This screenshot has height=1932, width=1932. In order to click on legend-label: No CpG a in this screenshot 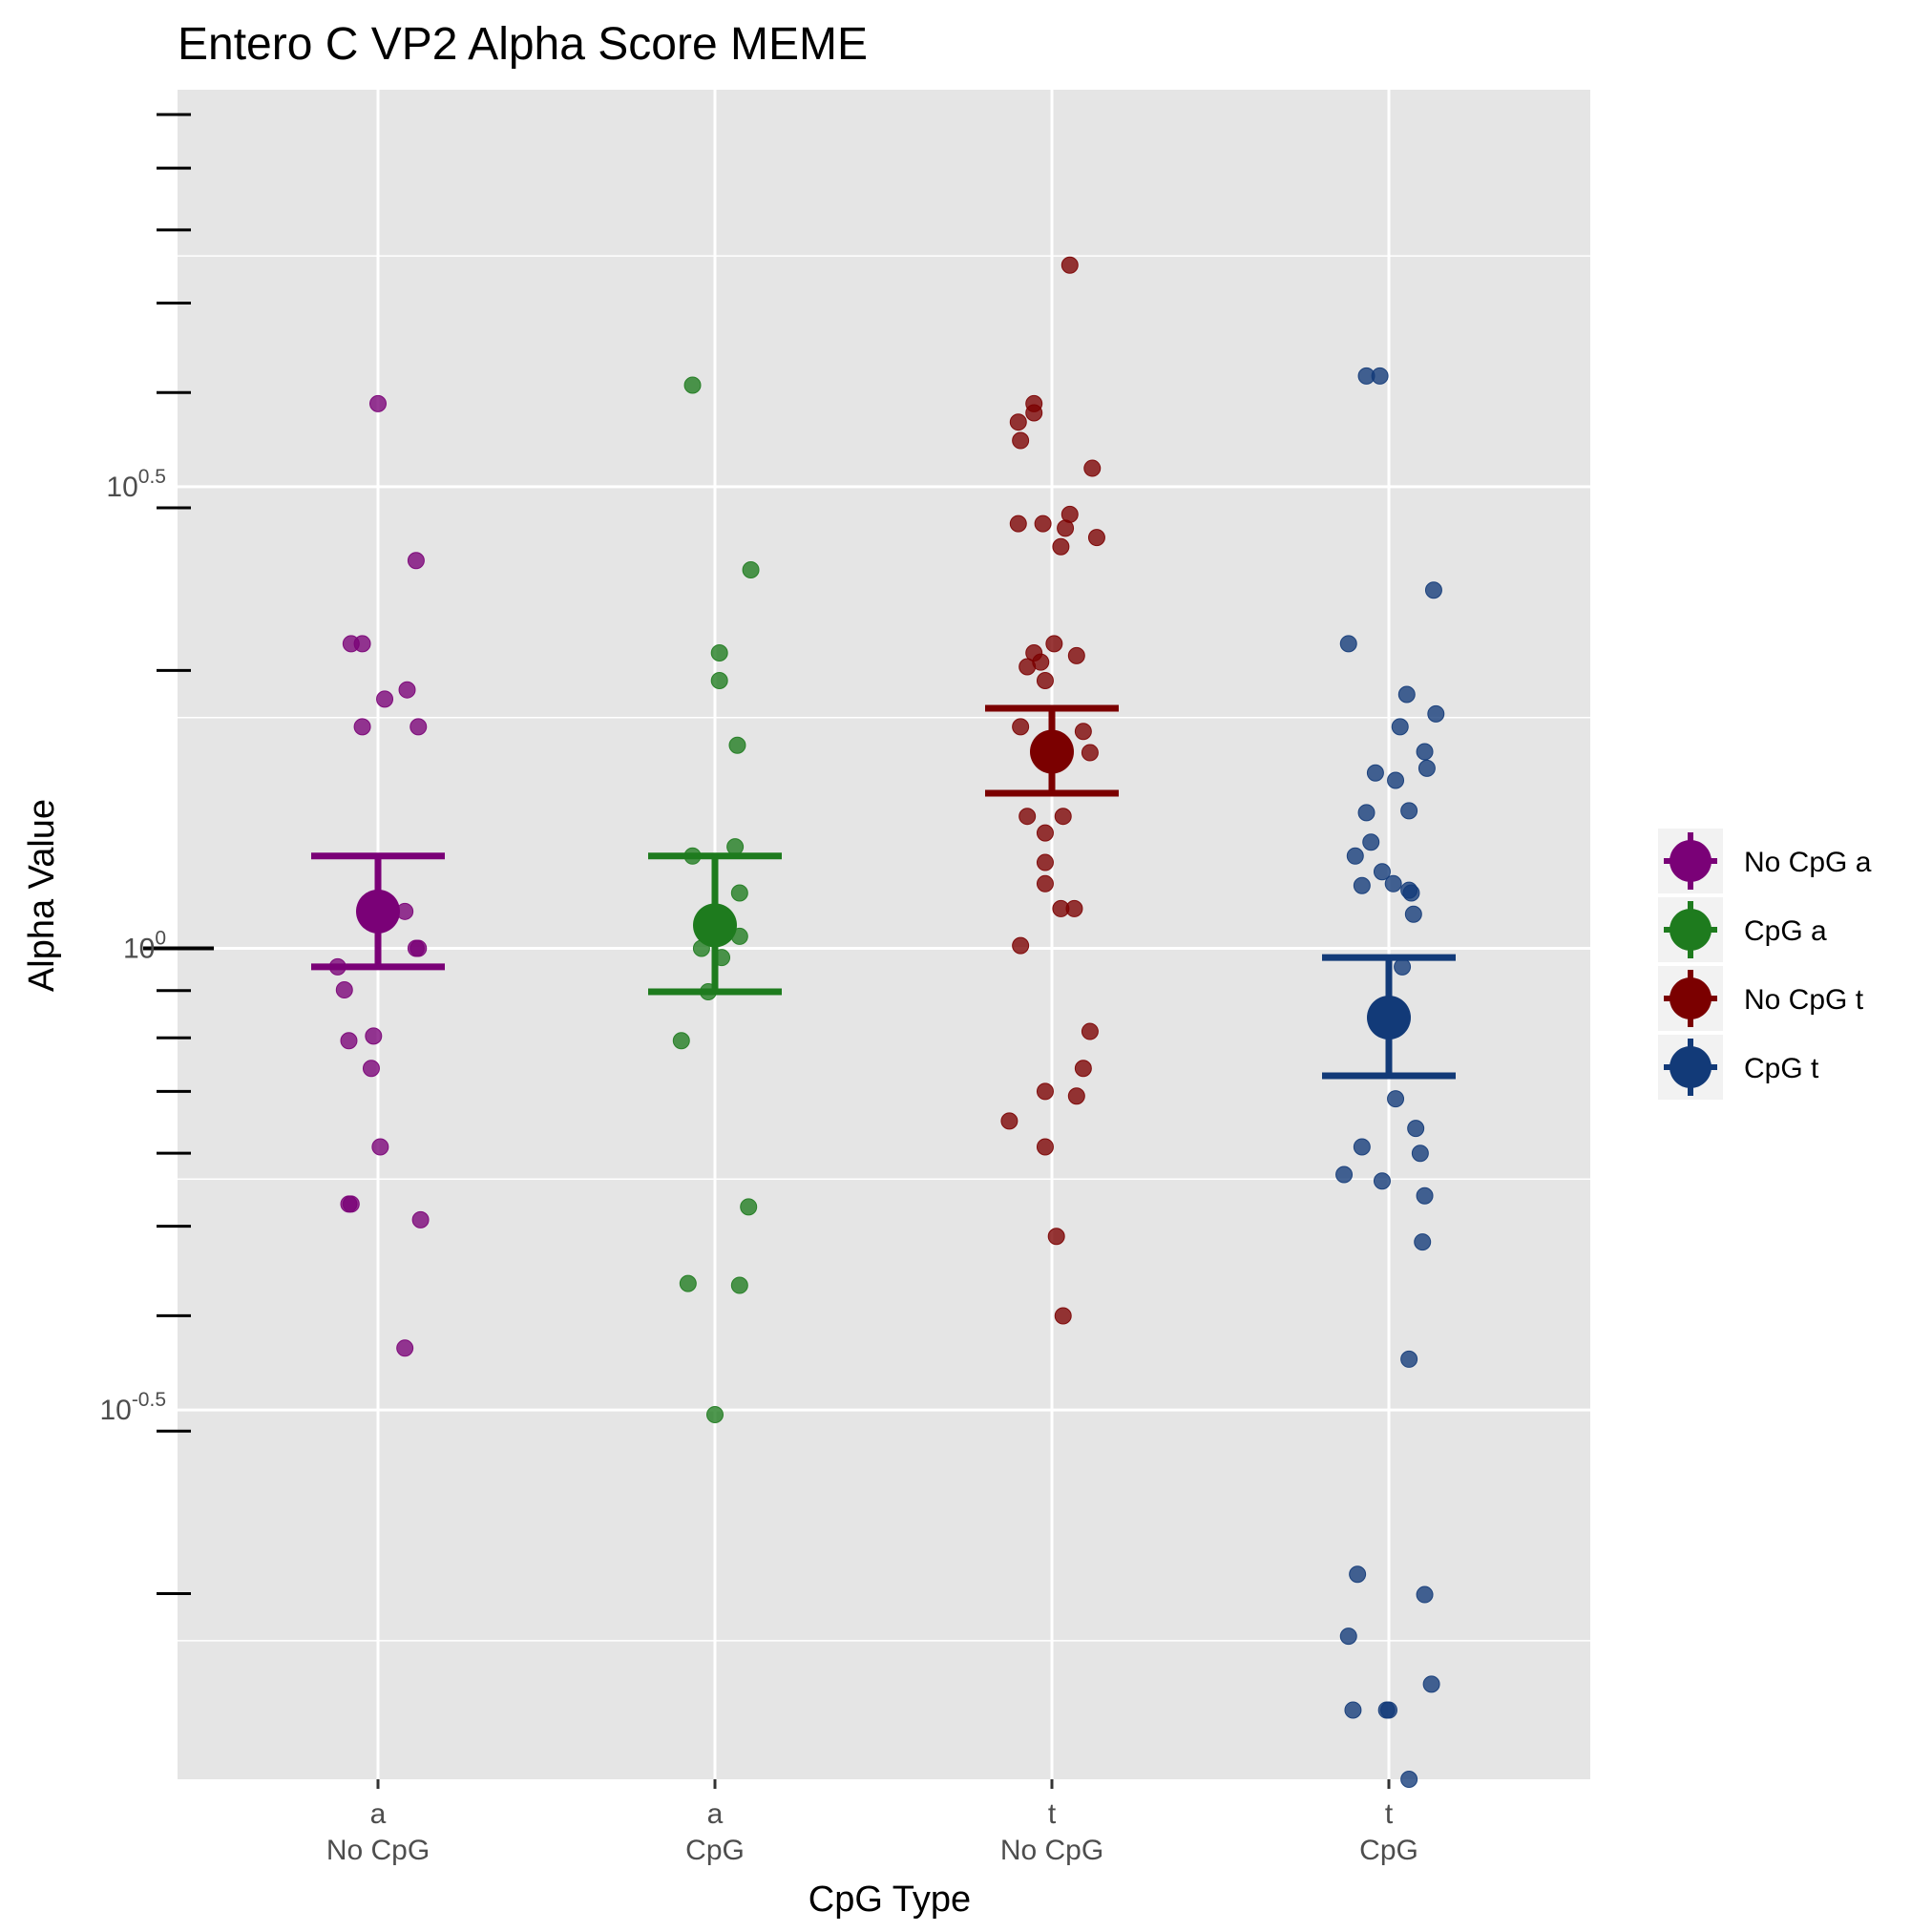, I will do `click(1808, 863)`.